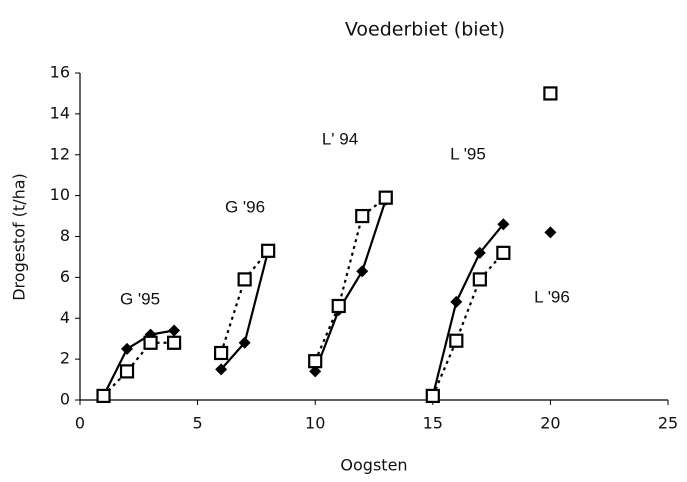  What do you see at coordinates (65, 235) in the screenshot?
I see `y-tick-label: 8` at bounding box center [65, 235].